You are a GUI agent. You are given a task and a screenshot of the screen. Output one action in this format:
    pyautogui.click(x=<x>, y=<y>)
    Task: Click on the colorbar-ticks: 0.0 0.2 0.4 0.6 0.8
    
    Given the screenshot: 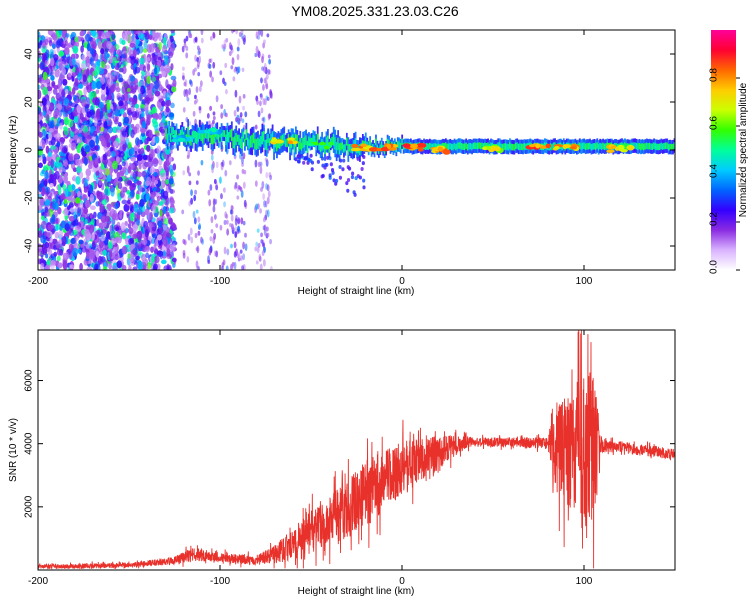 What is the action you would take?
    pyautogui.click(x=724, y=171)
    